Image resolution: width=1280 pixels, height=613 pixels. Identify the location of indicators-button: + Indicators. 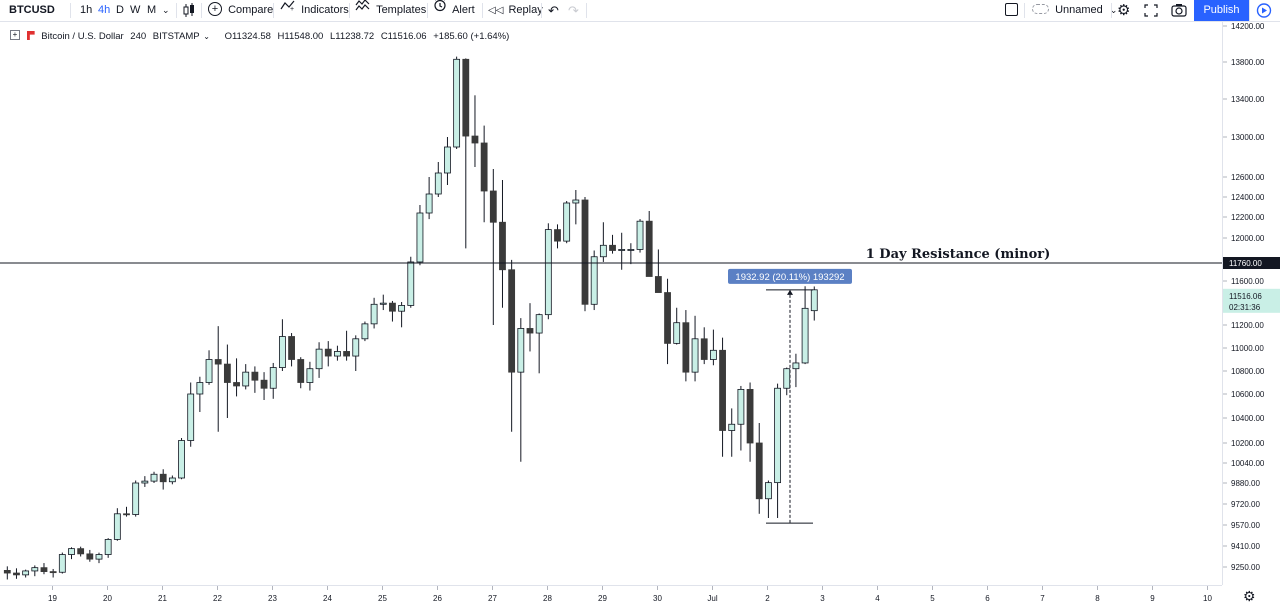
(314, 10).